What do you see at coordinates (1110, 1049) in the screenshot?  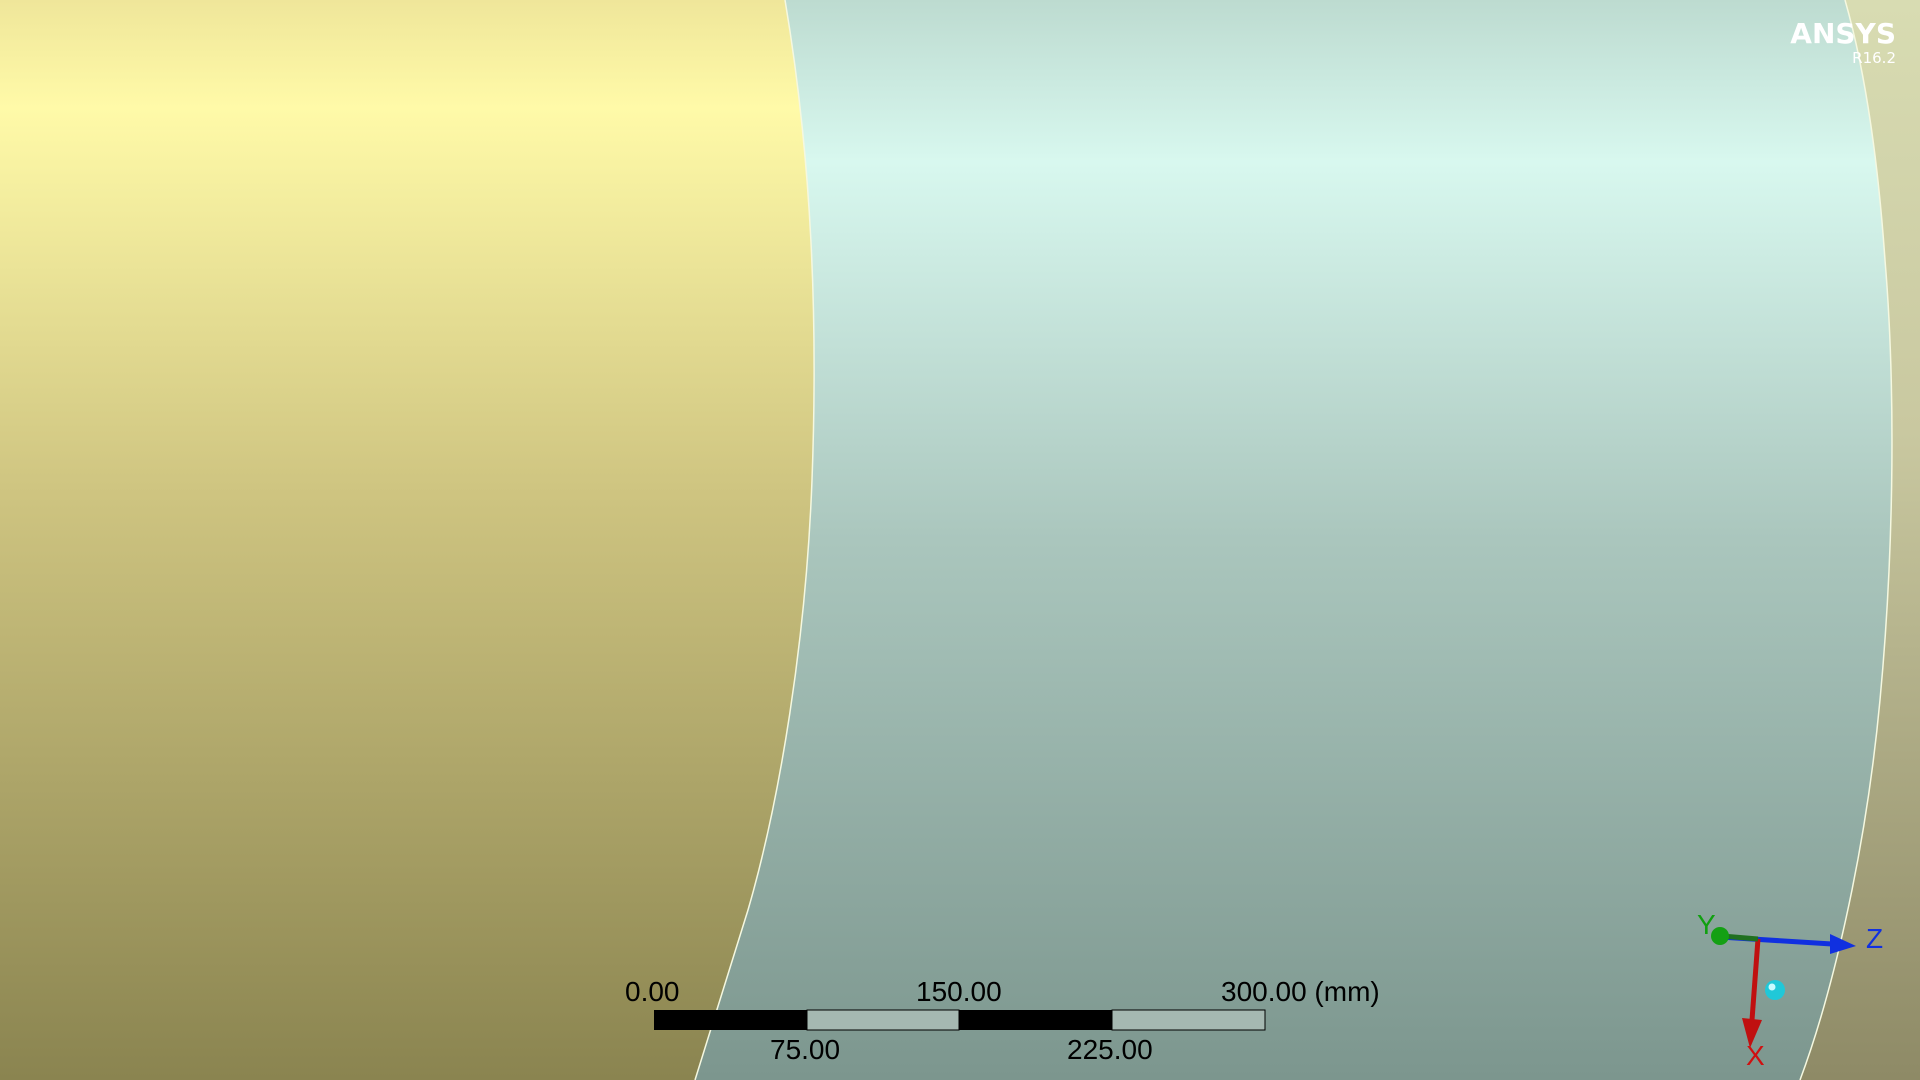 I see `scale-label-225: 225.00` at bounding box center [1110, 1049].